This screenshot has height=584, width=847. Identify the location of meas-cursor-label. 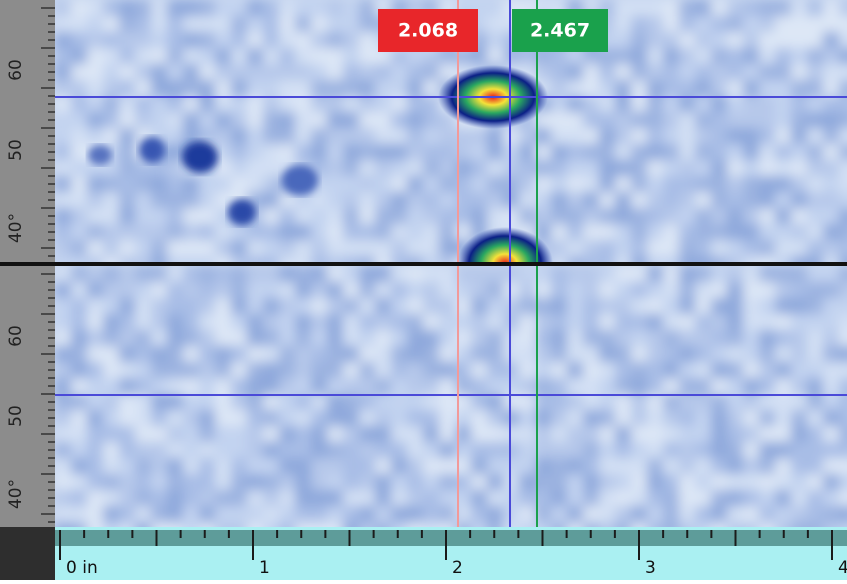
(560, 30).